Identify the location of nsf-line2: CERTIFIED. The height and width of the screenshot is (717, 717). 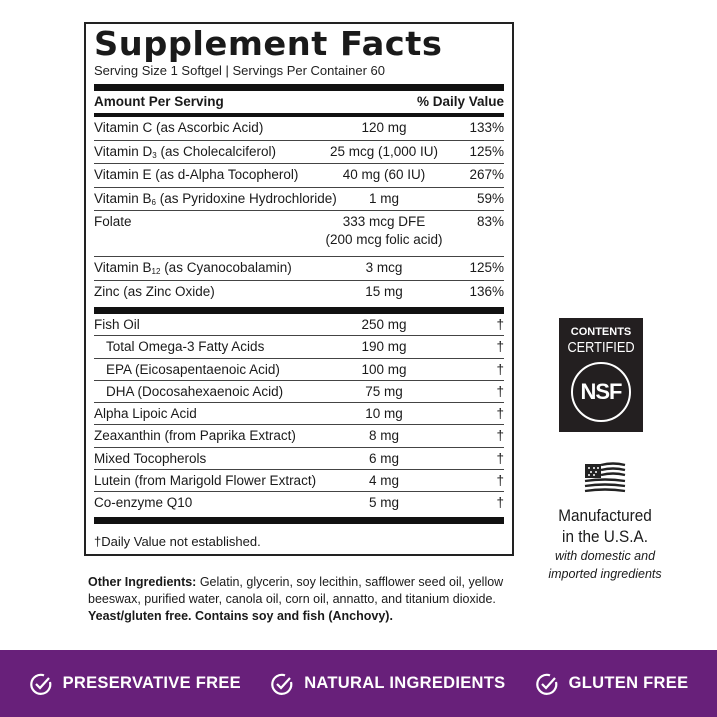
(601, 347).